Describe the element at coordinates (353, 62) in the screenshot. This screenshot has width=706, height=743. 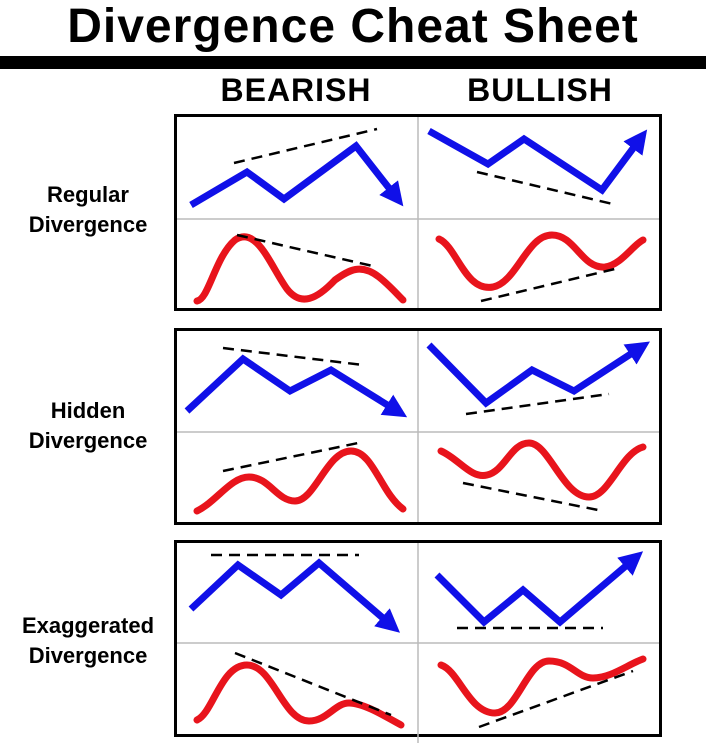
I see `title-divider` at that location.